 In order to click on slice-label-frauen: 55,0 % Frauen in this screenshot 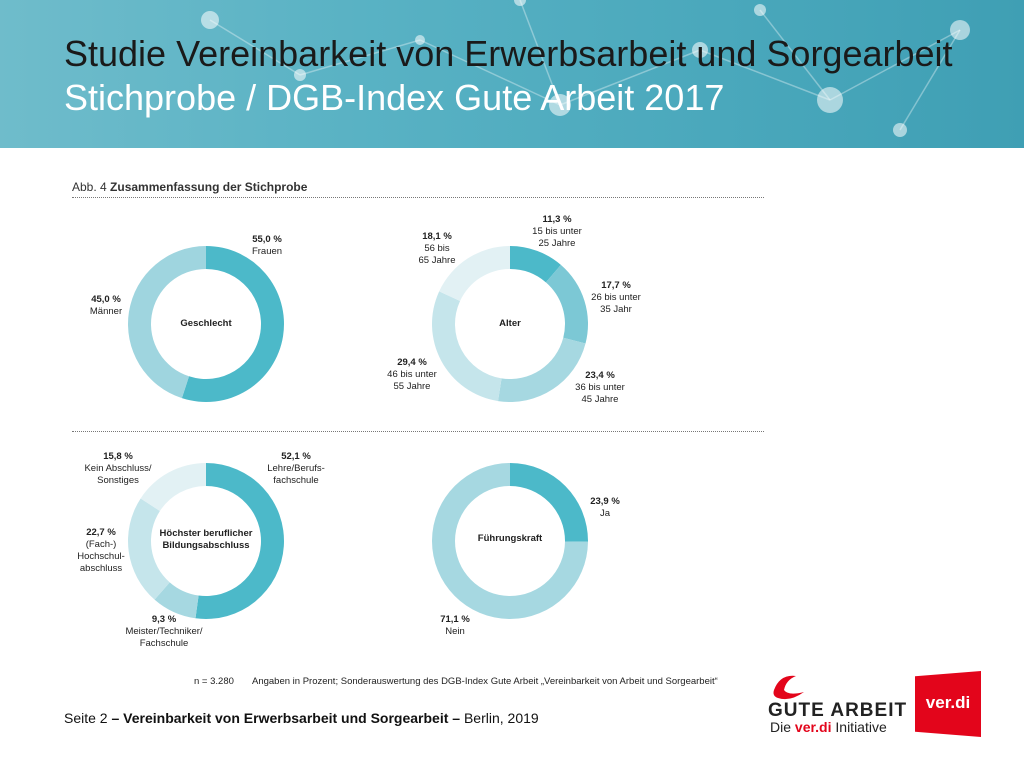, I will do `click(267, 246)`.